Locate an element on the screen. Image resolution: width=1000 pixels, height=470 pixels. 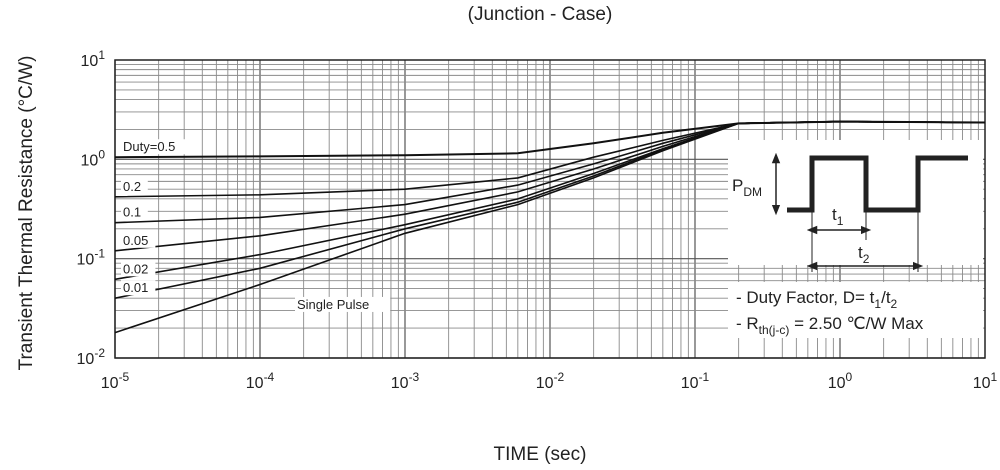
inset-text-background is located at coordinates (855, 310).